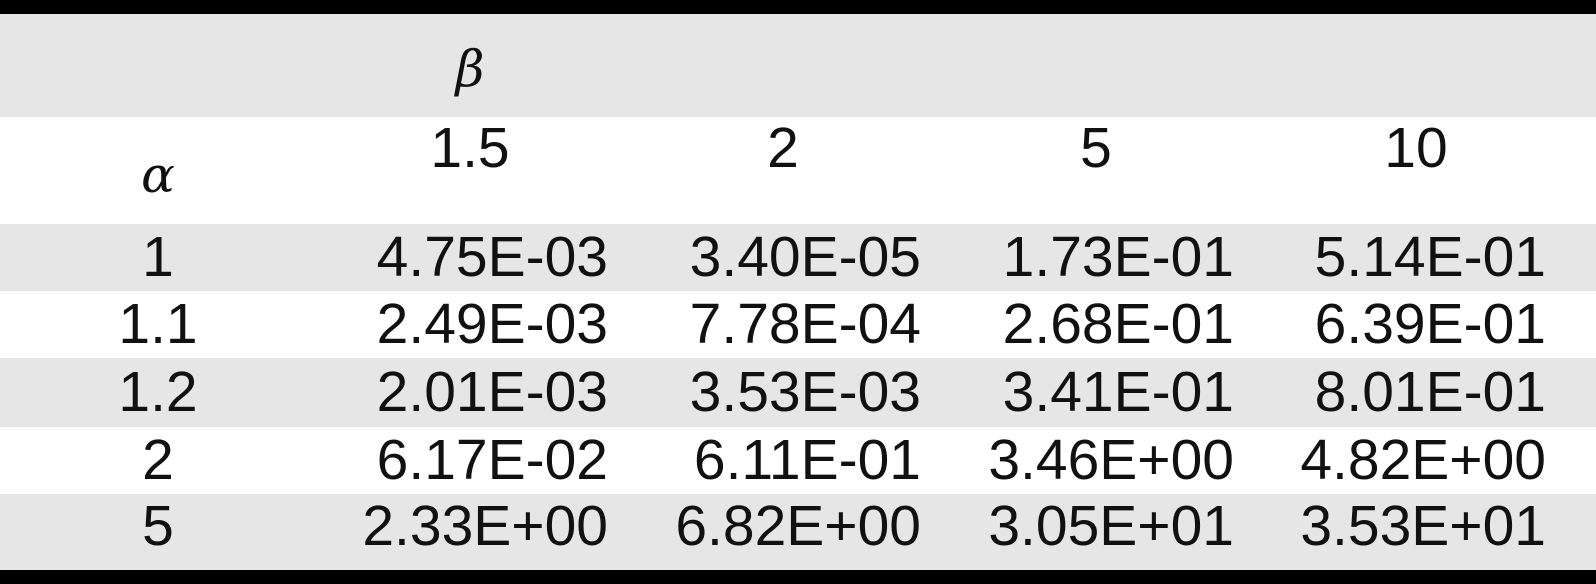 The image size is (1596, 584). What do you see at coordinates (807, 460) in the screenshot?
I see `table-cell: 6.11E-01` at bounding box center [807, 460].